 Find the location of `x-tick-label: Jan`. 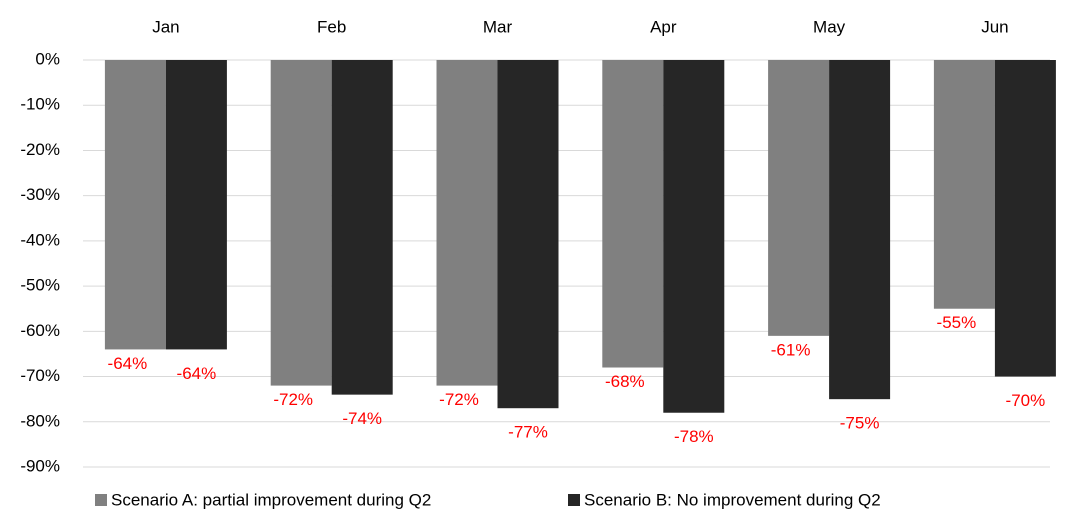

x-tick-label: Jan is located at coordinates (165, 26).